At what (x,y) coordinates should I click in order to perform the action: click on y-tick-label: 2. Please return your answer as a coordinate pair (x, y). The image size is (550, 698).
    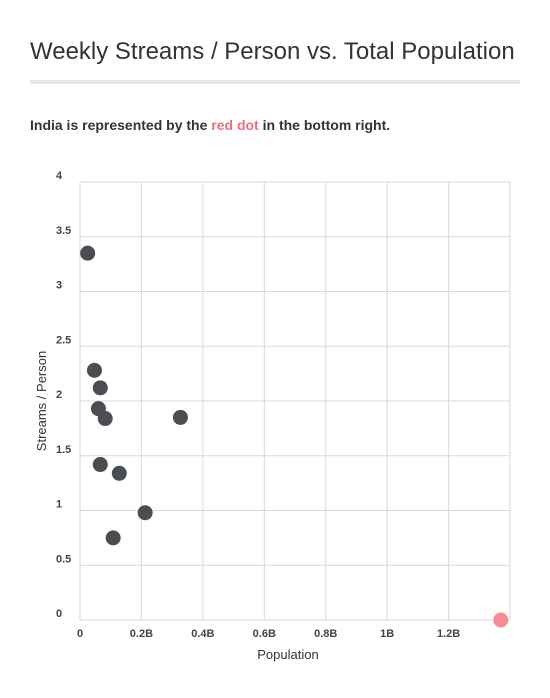
    Looking at the image, I should click on (59, 395).